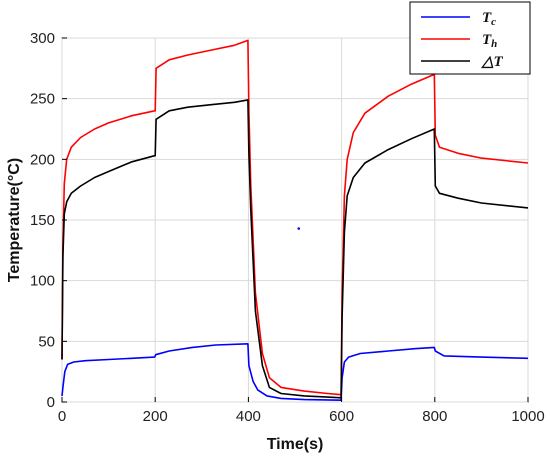 The width and height of the screenshot is (550, 462). What do you see at coordinates (341, 416) in the screenshot?
I see `x-tick-label: 600` at bounding box center [341, 416].